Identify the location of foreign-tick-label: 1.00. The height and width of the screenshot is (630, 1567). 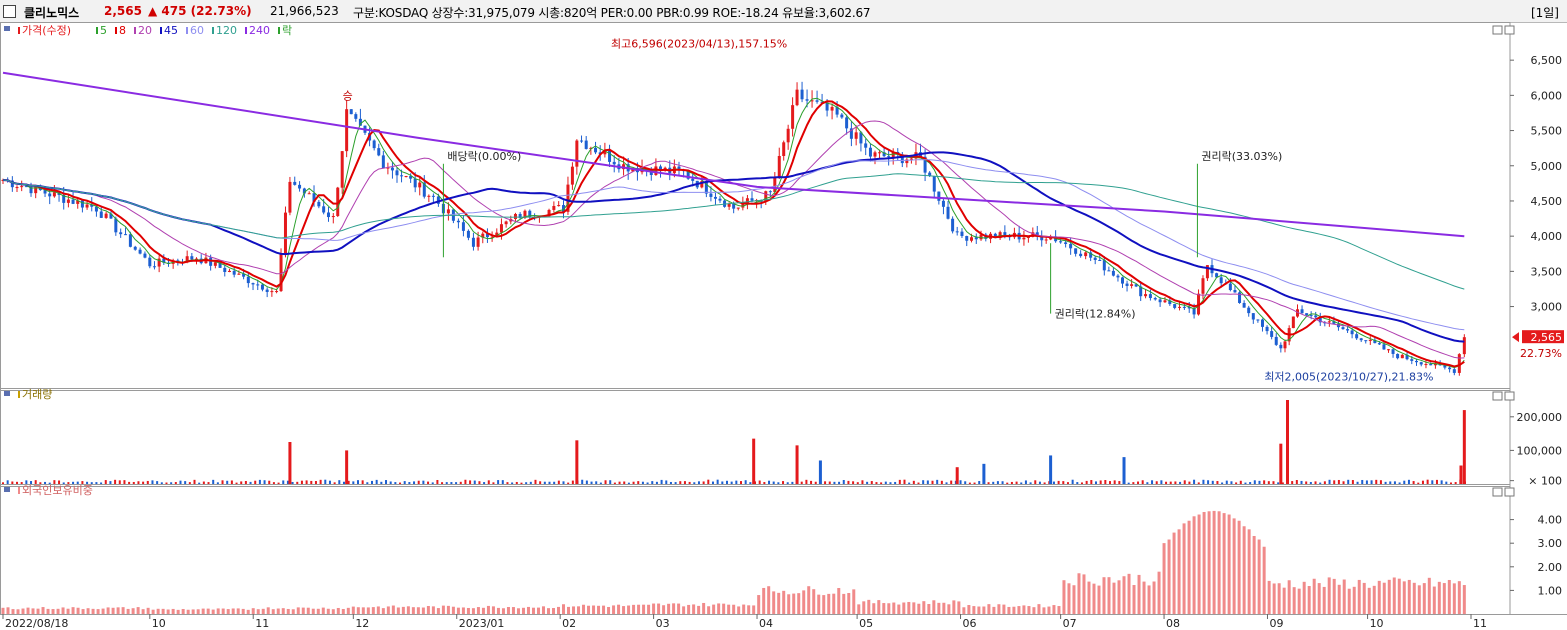
(1550, 590).